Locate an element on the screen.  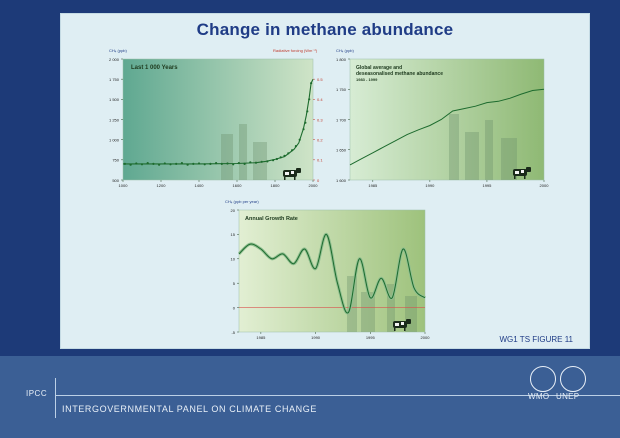
y2-tick-label: 0 is located at coordinates (318, 180).